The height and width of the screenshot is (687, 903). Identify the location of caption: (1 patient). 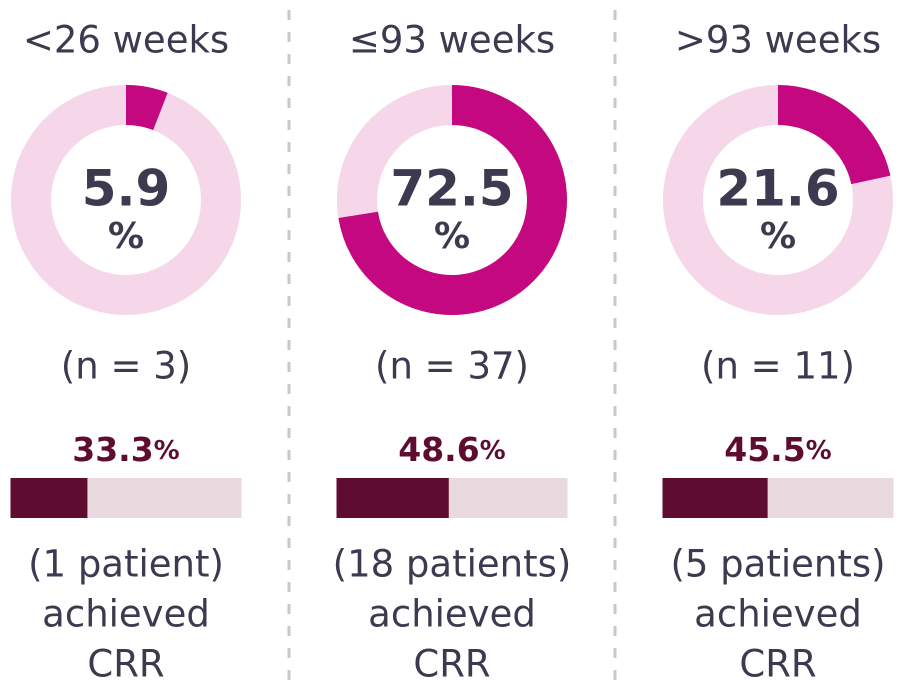
(126, 564).